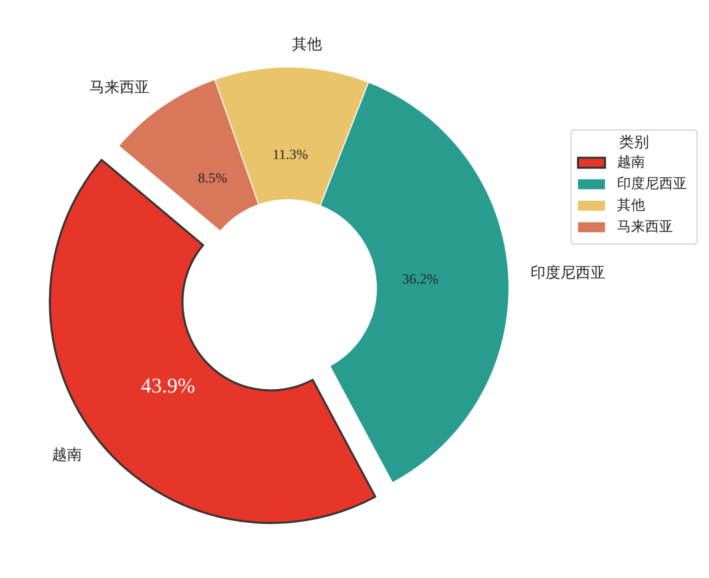  I want to click on legend-label: 马来西亚, so click(645, 226).